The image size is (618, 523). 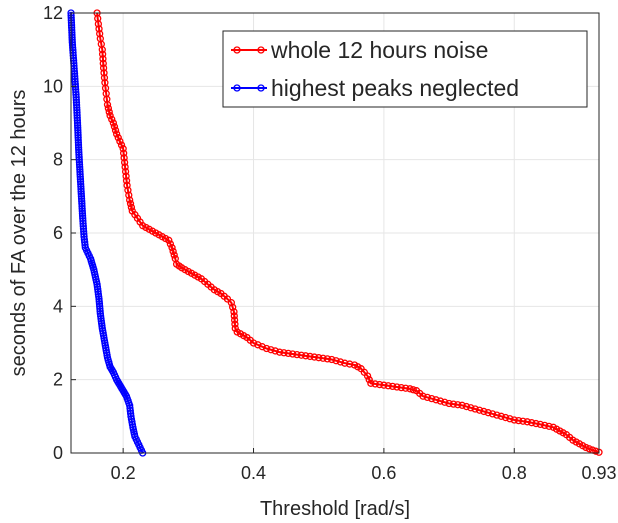 What do you see at coordinates (383, 473) in the screenshot?
I see `x-tick-label: 0.6` at bounding box center [383, 473].